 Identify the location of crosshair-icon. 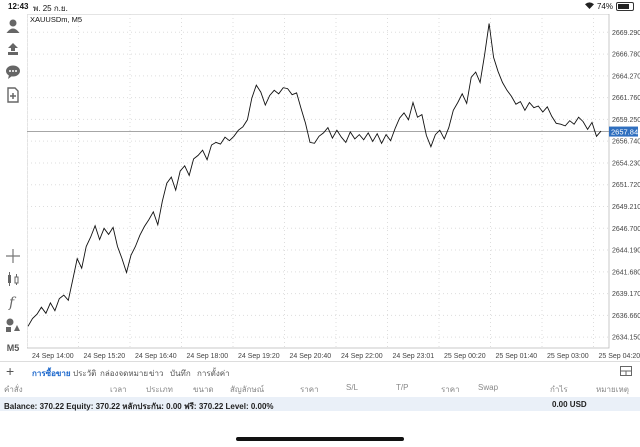
(13, 256).